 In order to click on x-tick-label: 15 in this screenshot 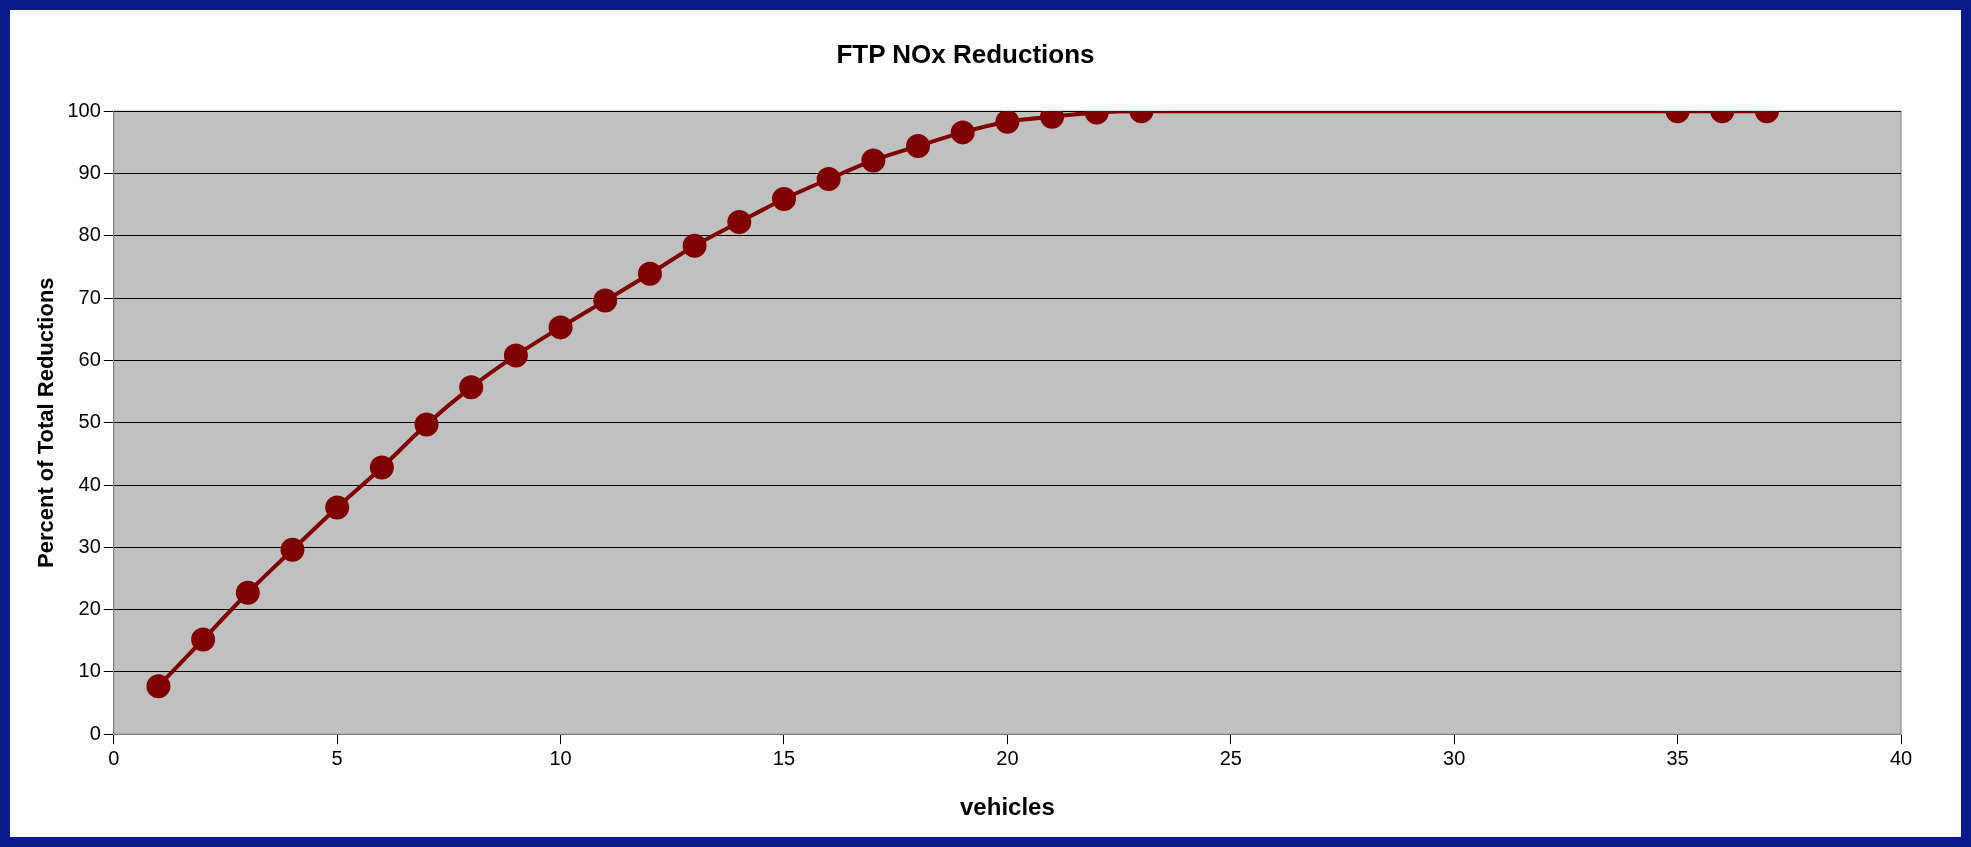, I will do `click(784, 757)`.